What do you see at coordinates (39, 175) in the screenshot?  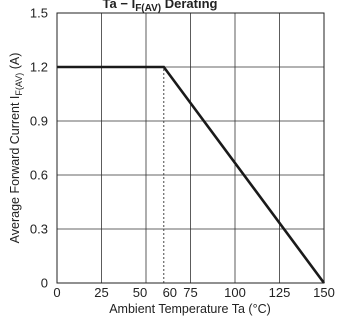 I see `y-tick-label: 0.6` at bounding box center [39, 175].